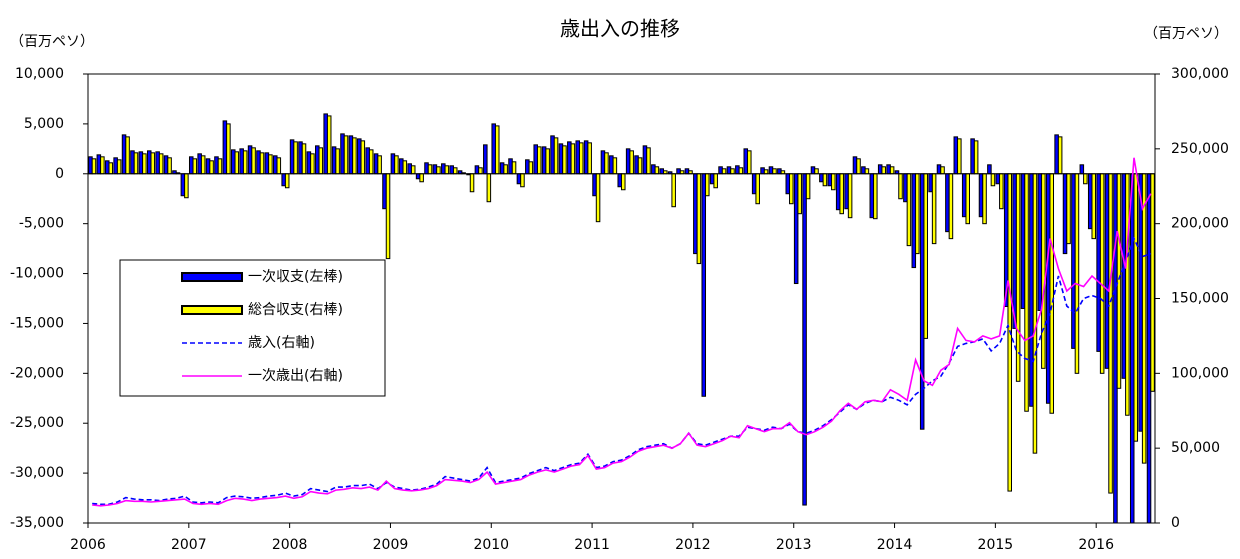  What do you see at coordinates (295, 376) in the screenshot?
I see `legend-label: 一次歳出(右軸)` at bounding box center [295, 376].